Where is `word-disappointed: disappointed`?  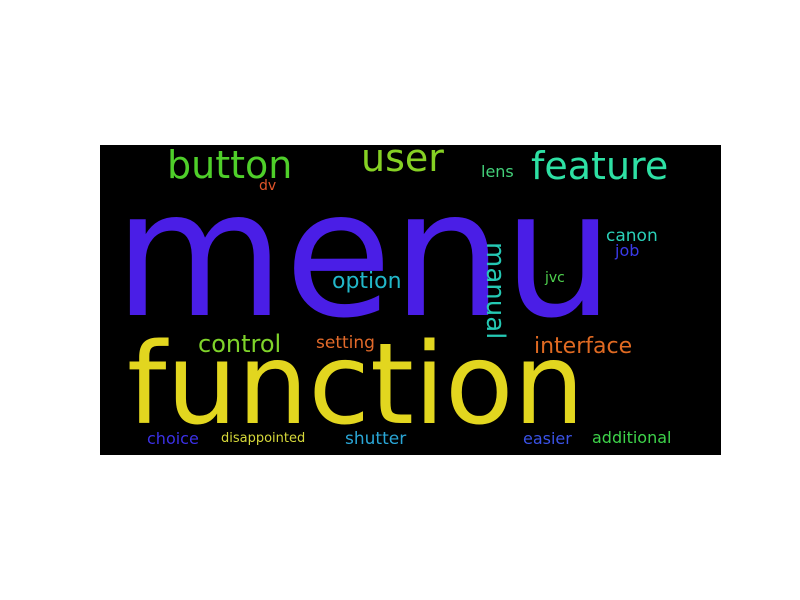 word-disappointed: disappointed is located at coordinates (263, 438).